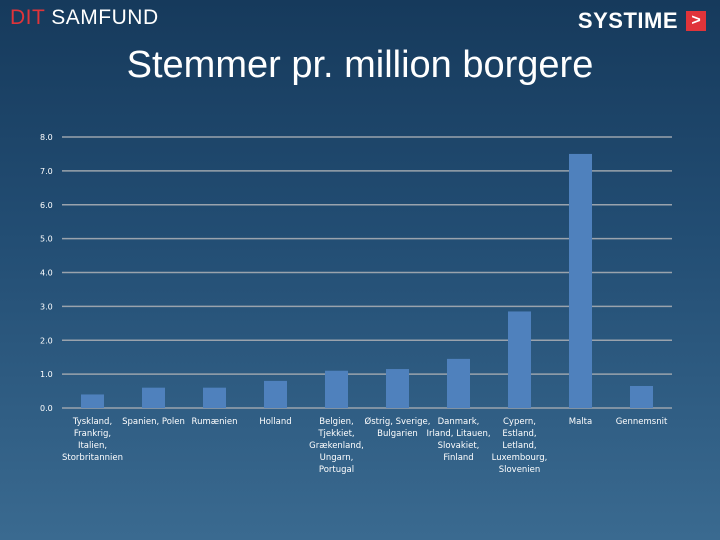  What do you see at coordinates (92, 458) in the screenshot?
I see `x-category-label: Storbritannien` at bounding box center [92, 458].